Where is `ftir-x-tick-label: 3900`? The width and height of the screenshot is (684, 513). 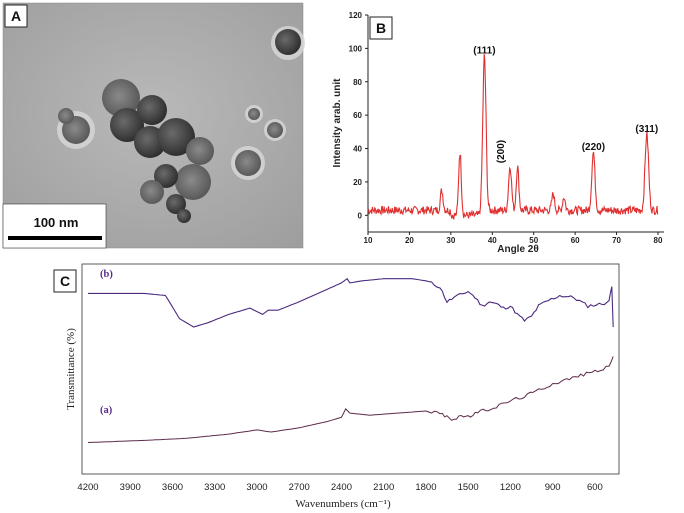 ftir-x-tick-label: 3900 is located at coordinates (130, 487).